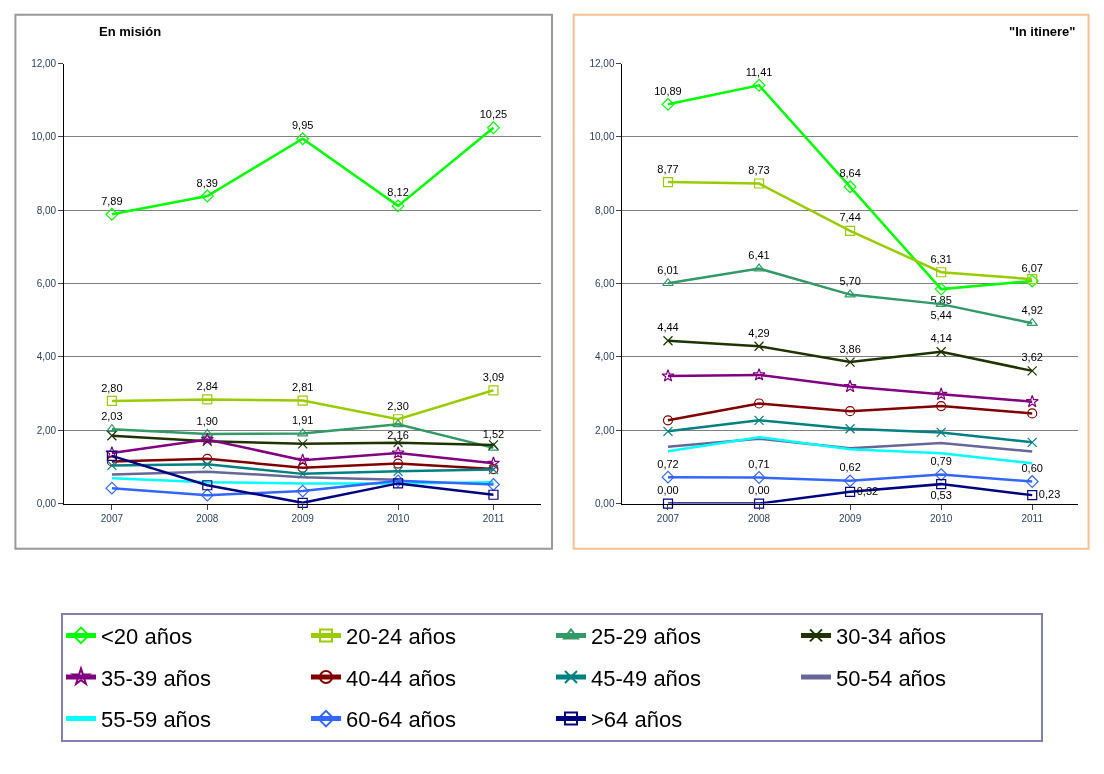 Image resolution: width=1104 pixels, height=774 pixels. What do you see at coordinates (759, 518) in the screenshot?
I see `x-tick-label: 2008` at bounding box center [759, 518].